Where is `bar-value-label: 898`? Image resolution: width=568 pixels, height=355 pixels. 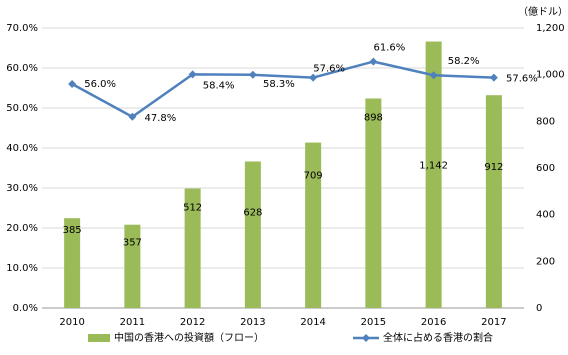
bar-value-label: 898 is located at coordinates (373, 117).